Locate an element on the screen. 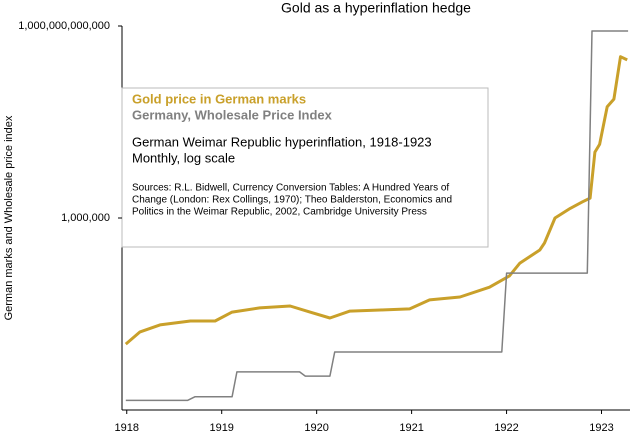 The height and width of the screenshot is (439, 630). chart-title: Gold as a hyperinflation hedge is located at coordinates (376, 8).